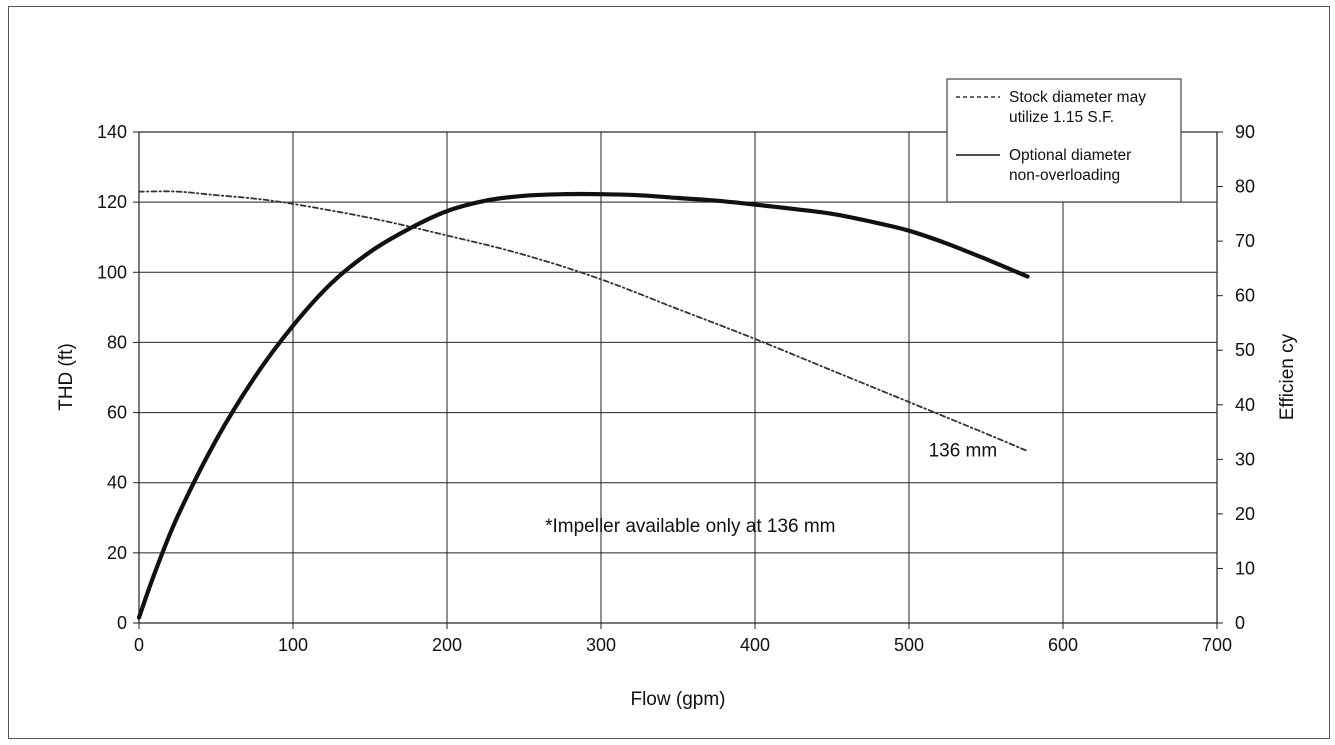  I want to click on x-axis-label: Flow (gpm), so click(677, 699).